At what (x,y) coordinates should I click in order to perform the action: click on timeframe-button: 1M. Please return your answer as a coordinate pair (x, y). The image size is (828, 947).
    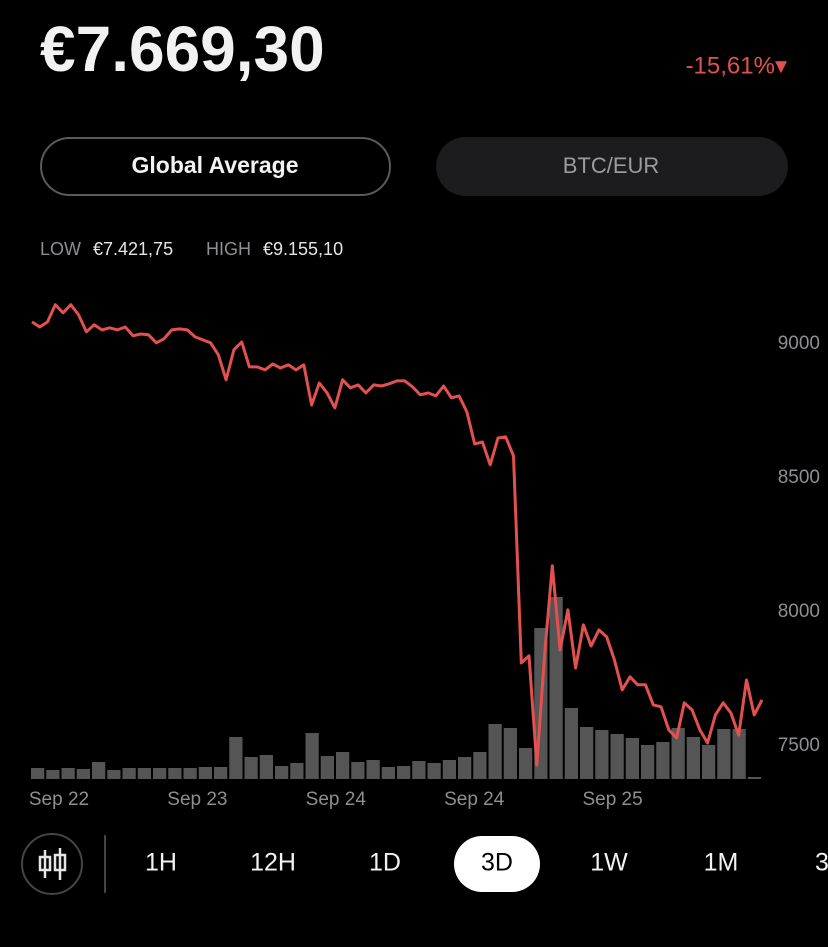
    Looking at the image, I should click on (721, 863).